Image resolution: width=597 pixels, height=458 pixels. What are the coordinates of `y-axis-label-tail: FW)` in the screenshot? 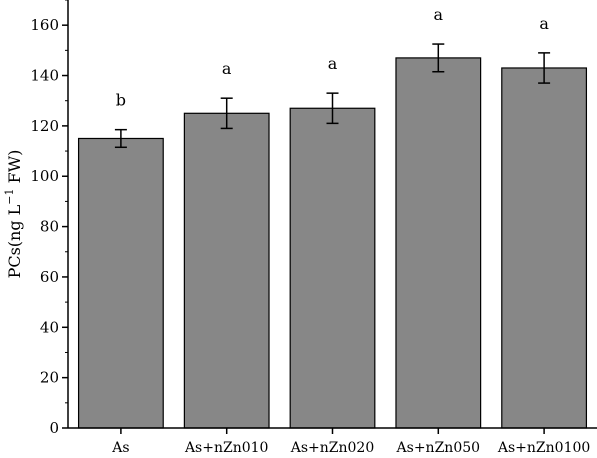 It's located at (14, 169).